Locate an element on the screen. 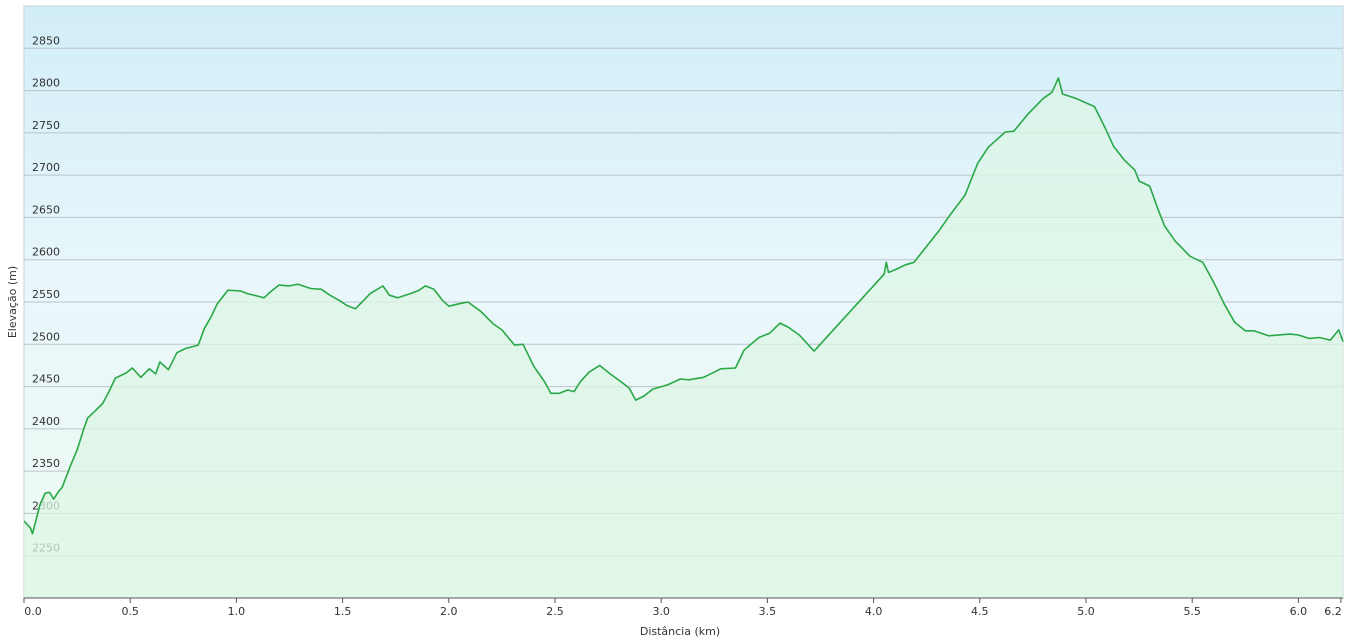  x-tick-label: 5.0 is located at coordinates (1086, 611).